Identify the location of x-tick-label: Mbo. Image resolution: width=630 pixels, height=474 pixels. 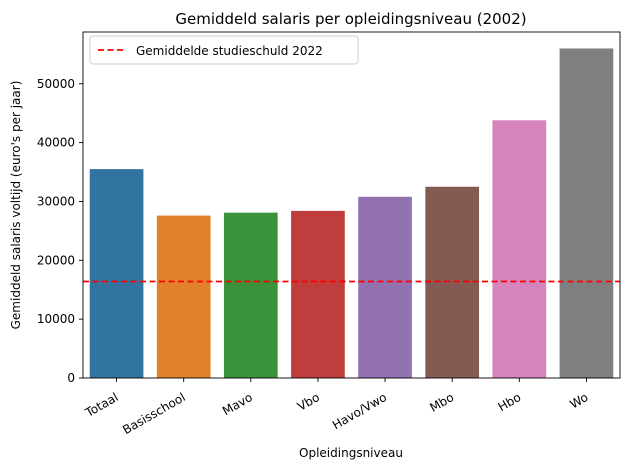
(441, 402).